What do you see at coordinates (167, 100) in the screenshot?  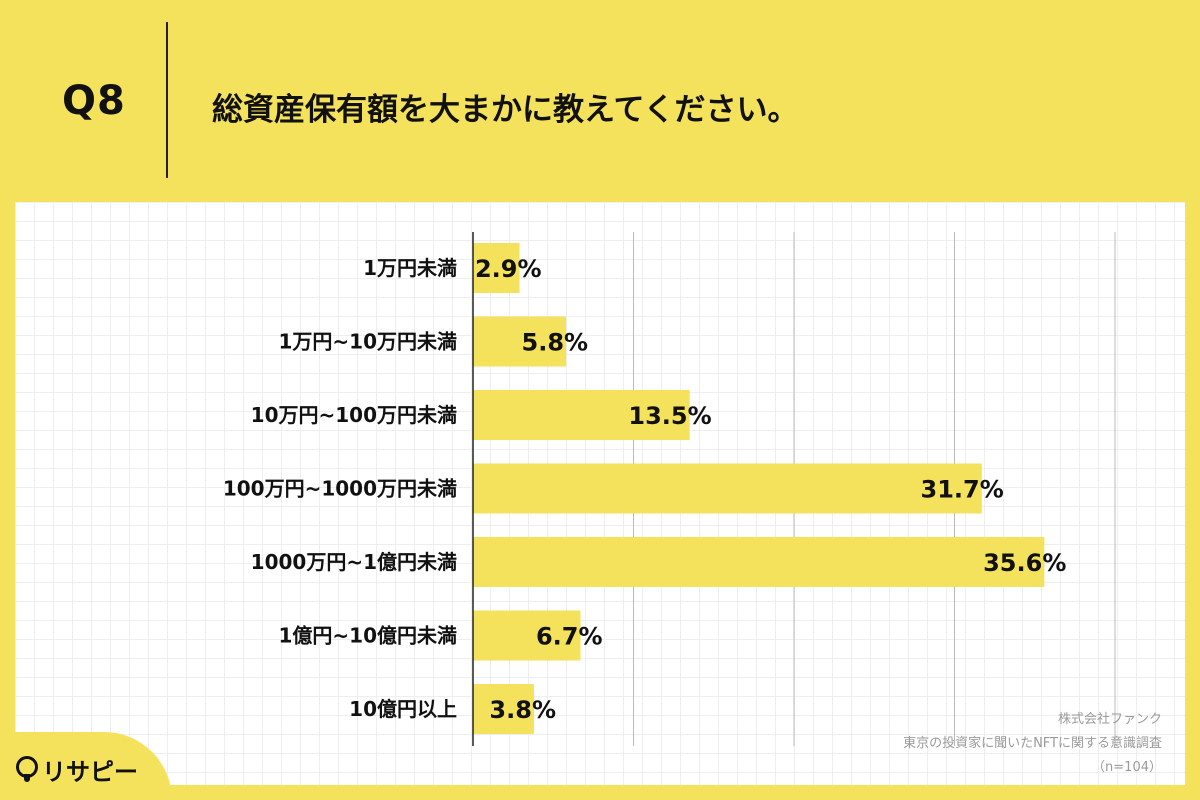 I see `header-divider` at bounding box center [167, 100].